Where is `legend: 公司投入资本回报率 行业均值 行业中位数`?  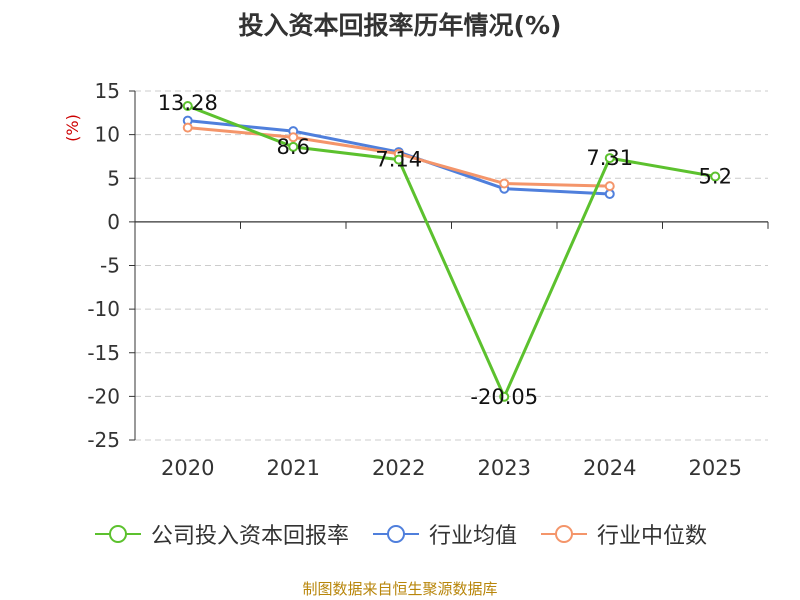 legend: 公司投入资本回报率 行业均值 行业中位数 is located at coordinates (400, 534).